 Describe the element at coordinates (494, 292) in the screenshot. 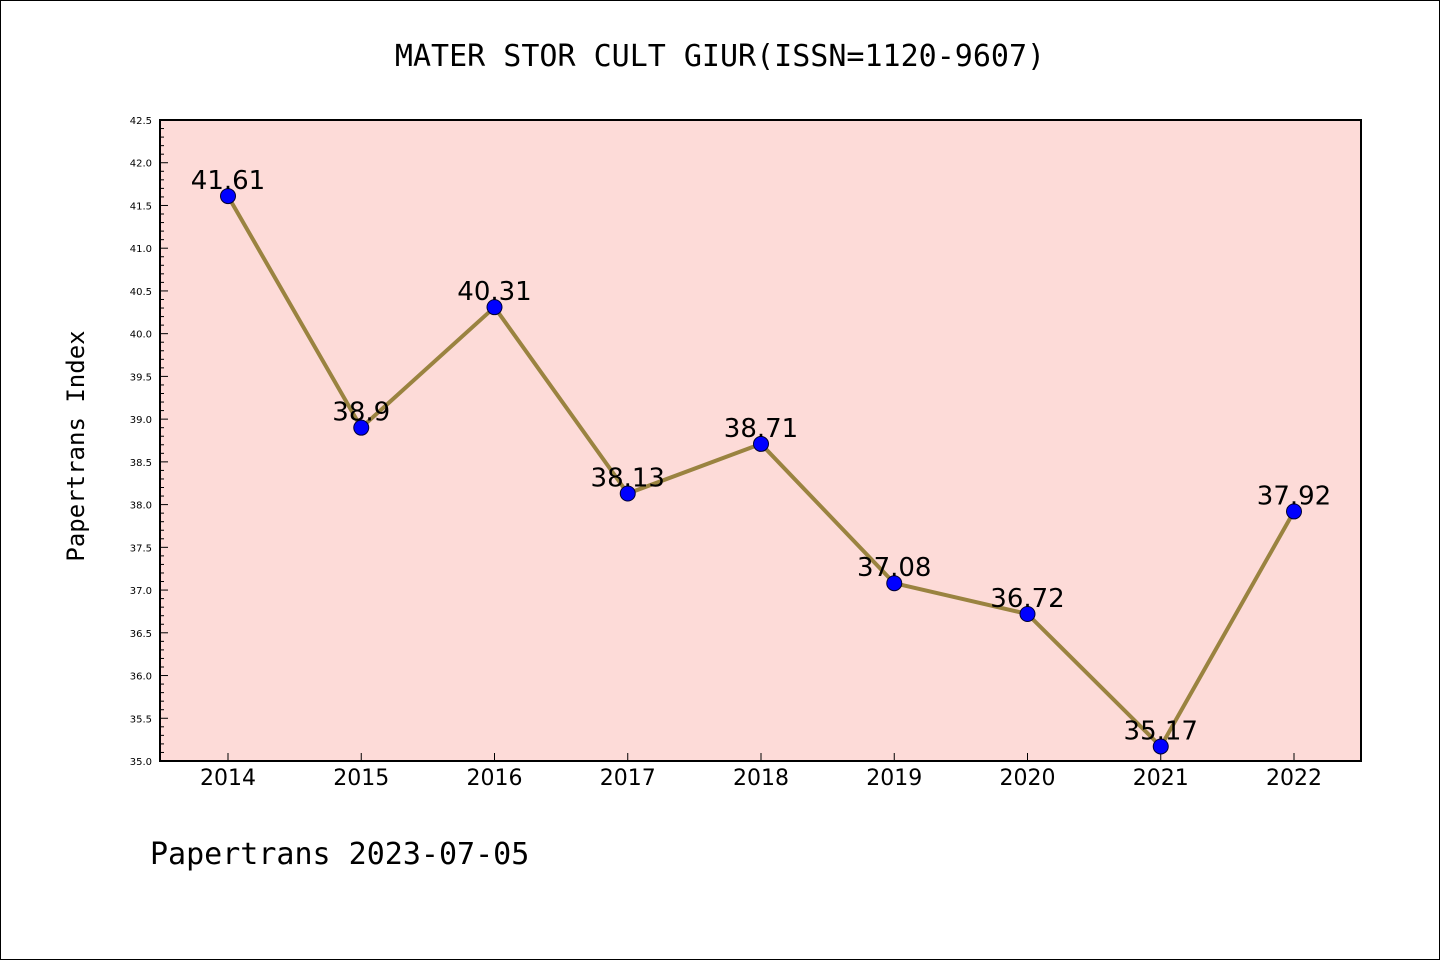

I see `data-label: 40.31` at that location.